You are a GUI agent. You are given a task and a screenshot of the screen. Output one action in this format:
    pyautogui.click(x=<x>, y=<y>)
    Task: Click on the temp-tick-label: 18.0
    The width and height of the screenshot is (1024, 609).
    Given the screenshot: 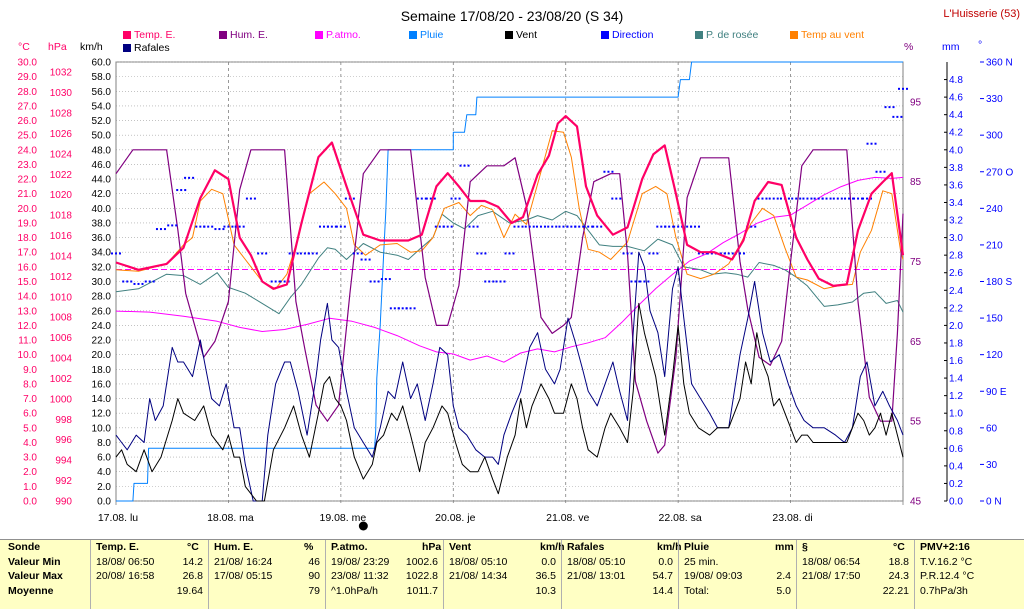 What is the action you would take?
    pyautogui.click(x=28, y=238)
    